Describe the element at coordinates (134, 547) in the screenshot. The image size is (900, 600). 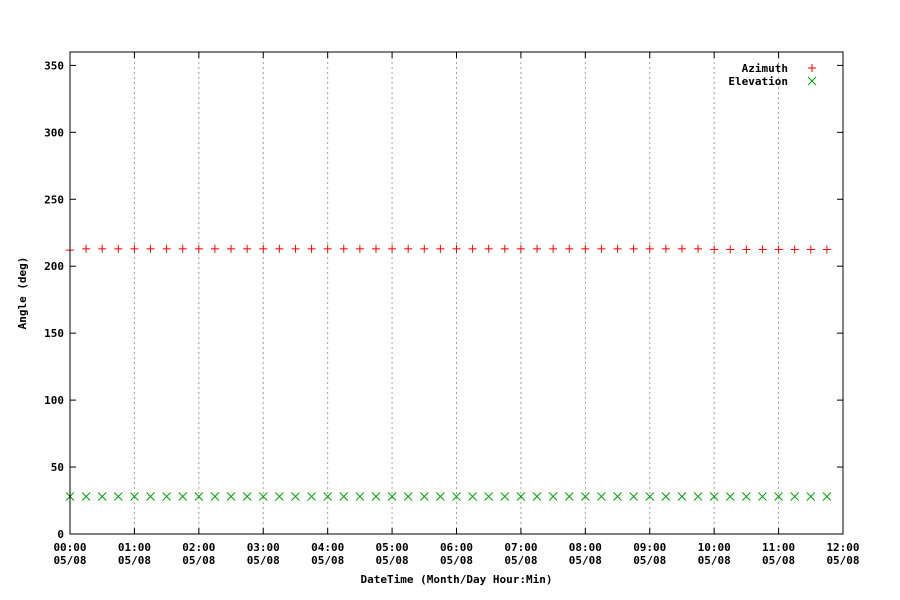
I see `x-tick-label-time: 01:00` at that location.